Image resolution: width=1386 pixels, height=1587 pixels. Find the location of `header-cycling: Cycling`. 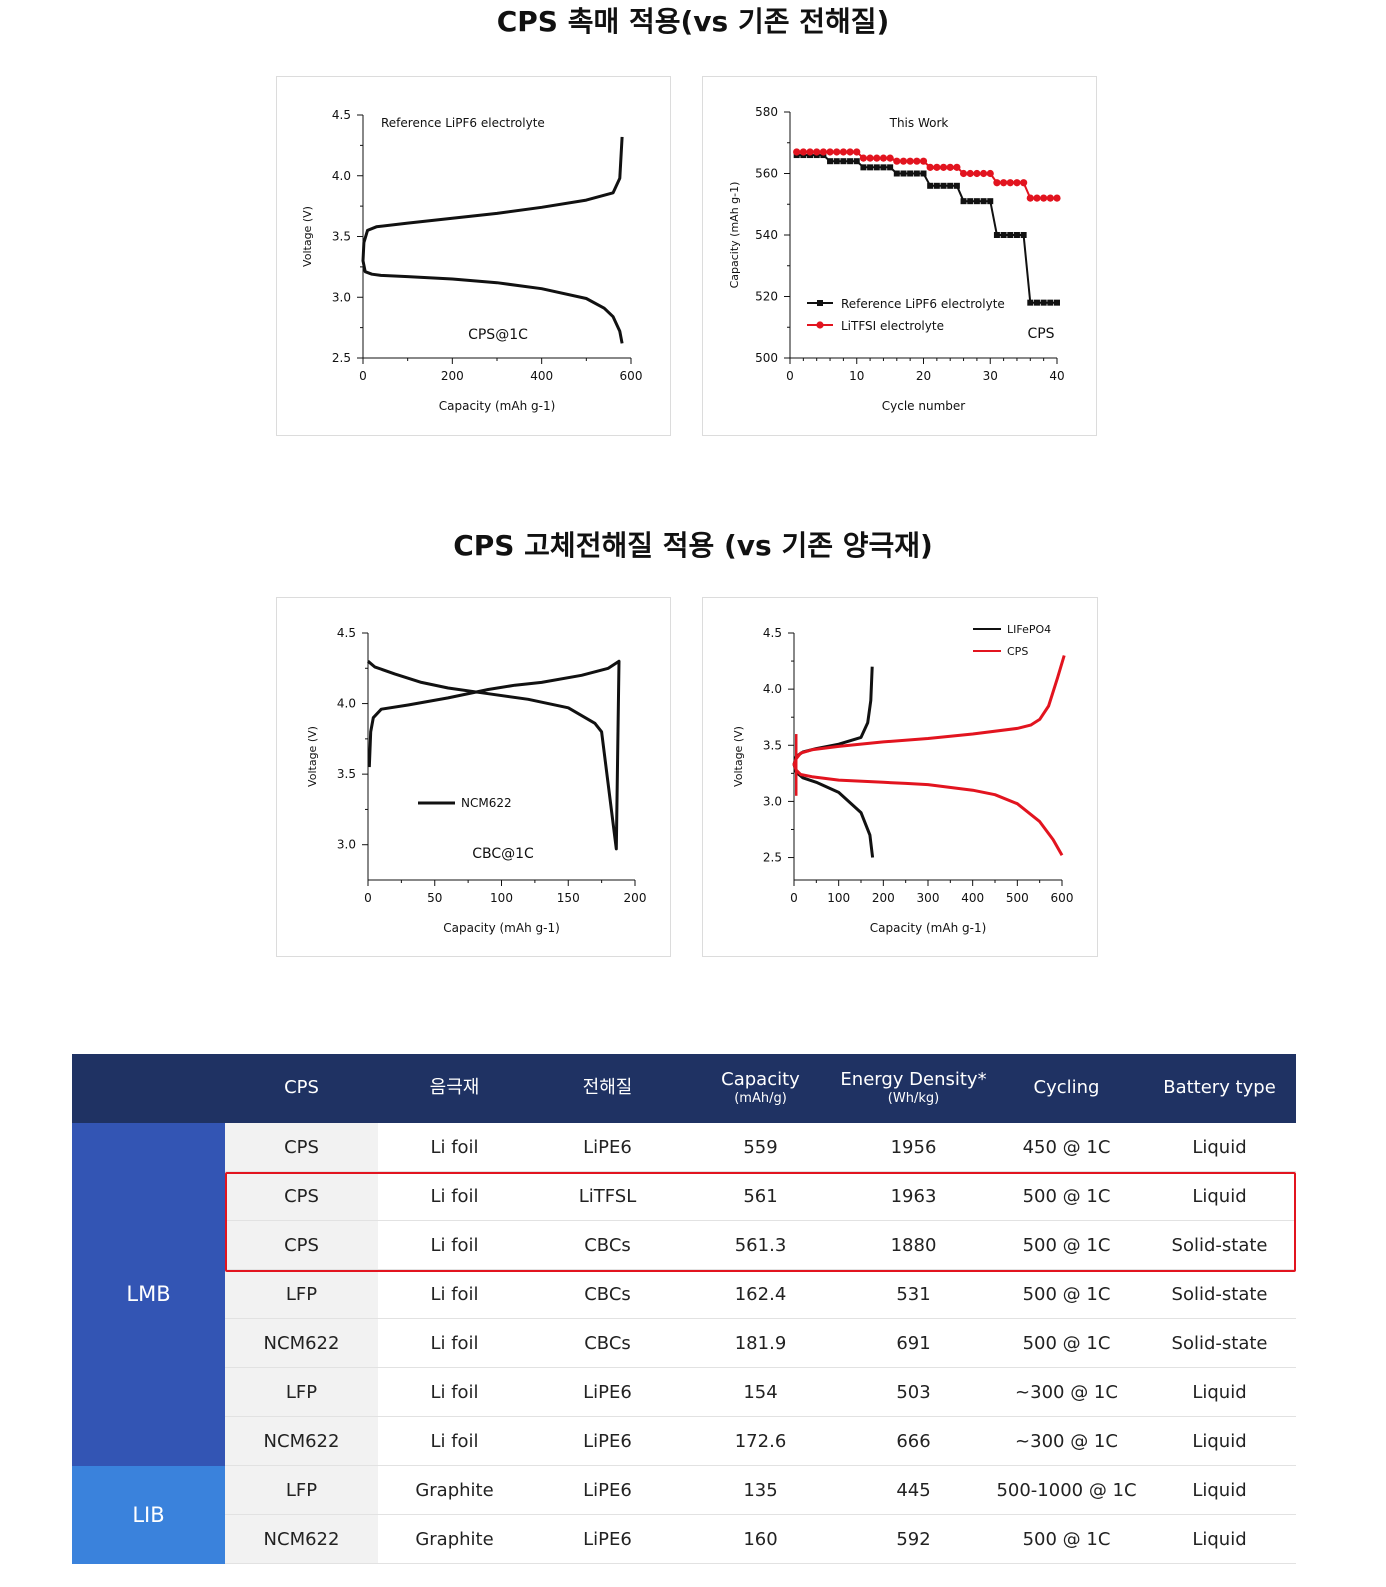

header-cycling: Cycling is located at coordinates (1066, 1088).